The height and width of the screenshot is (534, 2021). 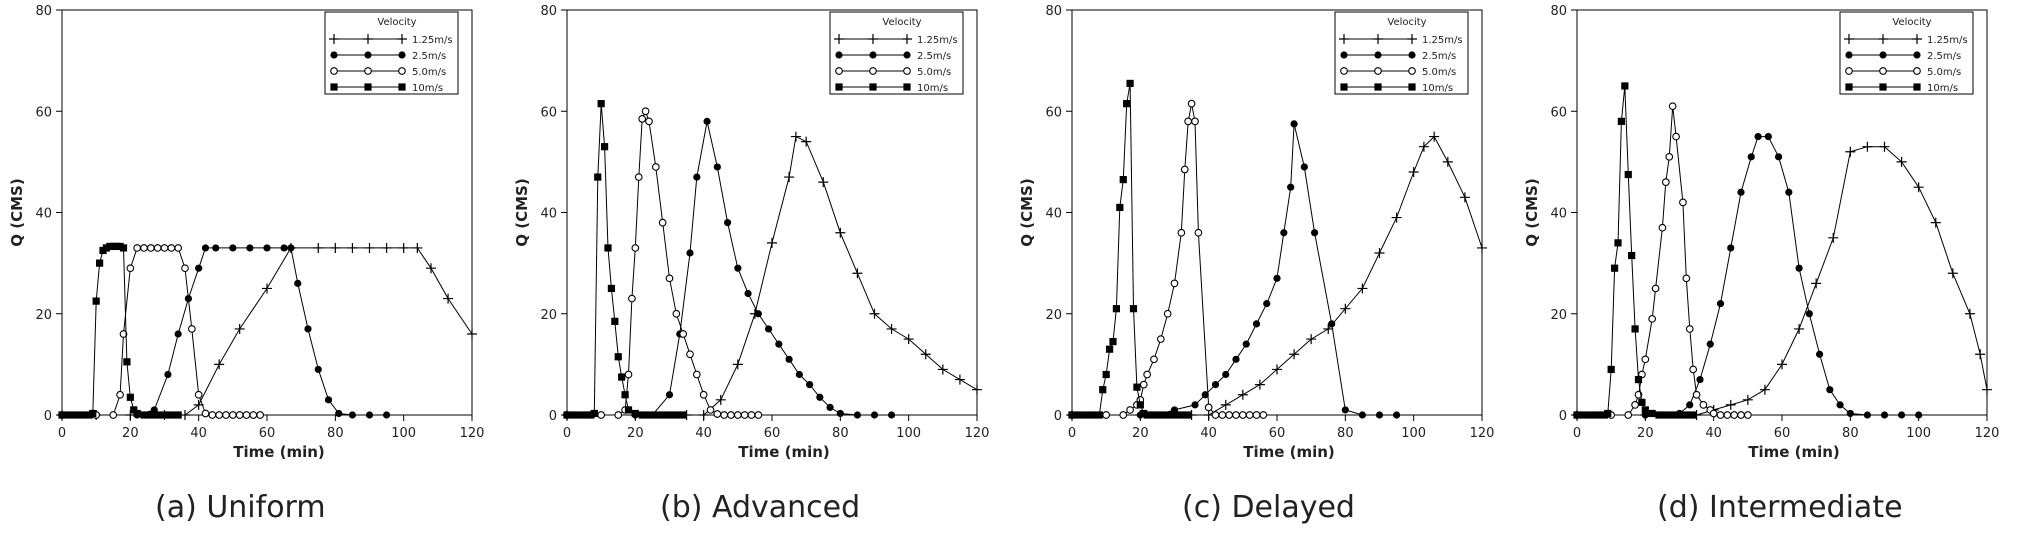 What do you see at coordinates (901, 22) in the screenshot?
I see `legend-title: Velocity` at bounding box center [901, 22].